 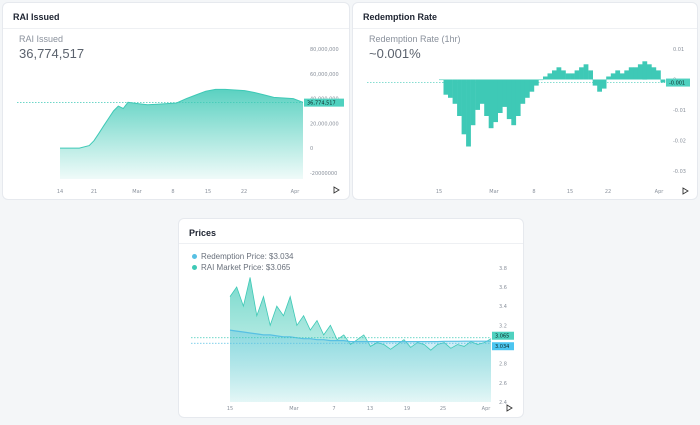 What do you see at coordinates (443, 409) in the screenshot?
I see `x-tick-label: 25` at bounding box center [443, 409].